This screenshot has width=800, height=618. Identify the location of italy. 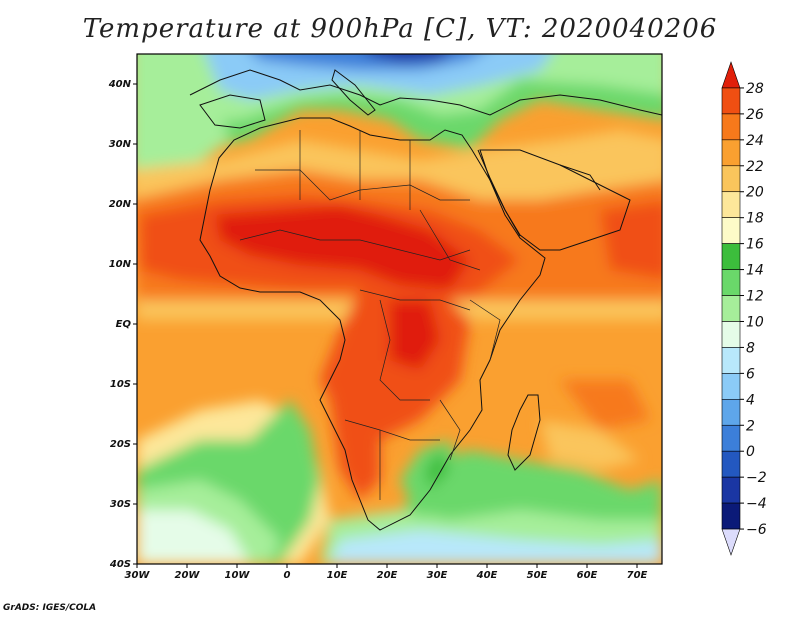
(353, 92).